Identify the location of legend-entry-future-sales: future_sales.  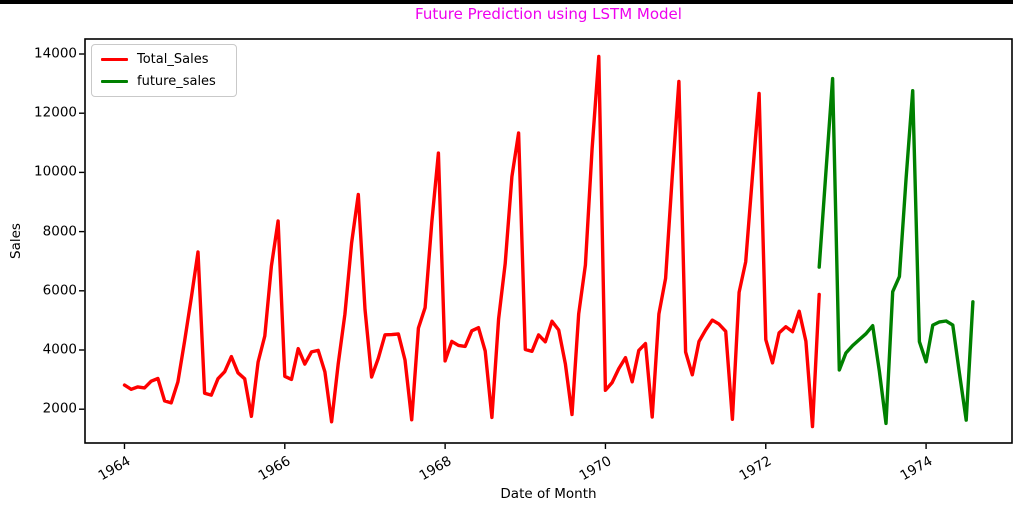
(164, 81).